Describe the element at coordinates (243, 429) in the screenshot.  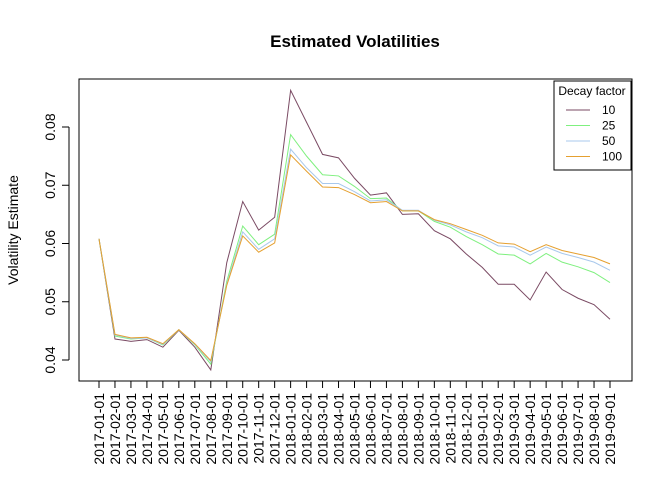
I see `x-tick-label: 2017-10-01` at that location.